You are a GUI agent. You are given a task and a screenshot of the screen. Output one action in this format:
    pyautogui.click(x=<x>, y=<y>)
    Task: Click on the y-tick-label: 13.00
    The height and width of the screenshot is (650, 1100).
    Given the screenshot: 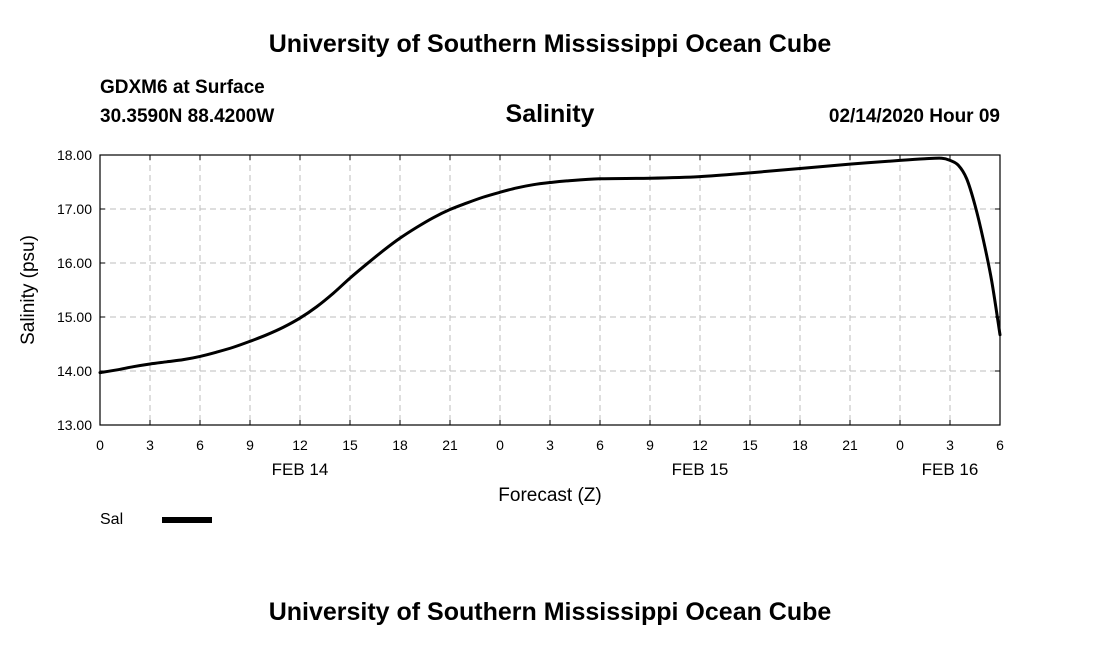 What is the action you would take?
    pyautogui.click(x=74, y=425)
    